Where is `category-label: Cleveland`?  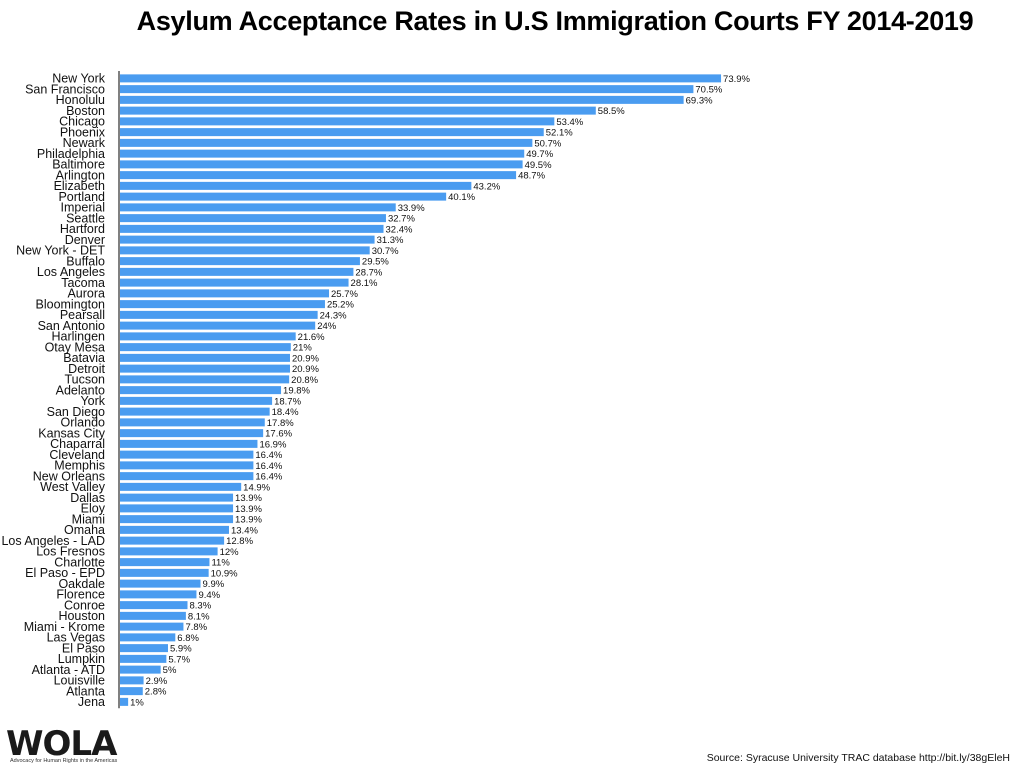 category-label: Cleveland is located at coordinates (77, 455).